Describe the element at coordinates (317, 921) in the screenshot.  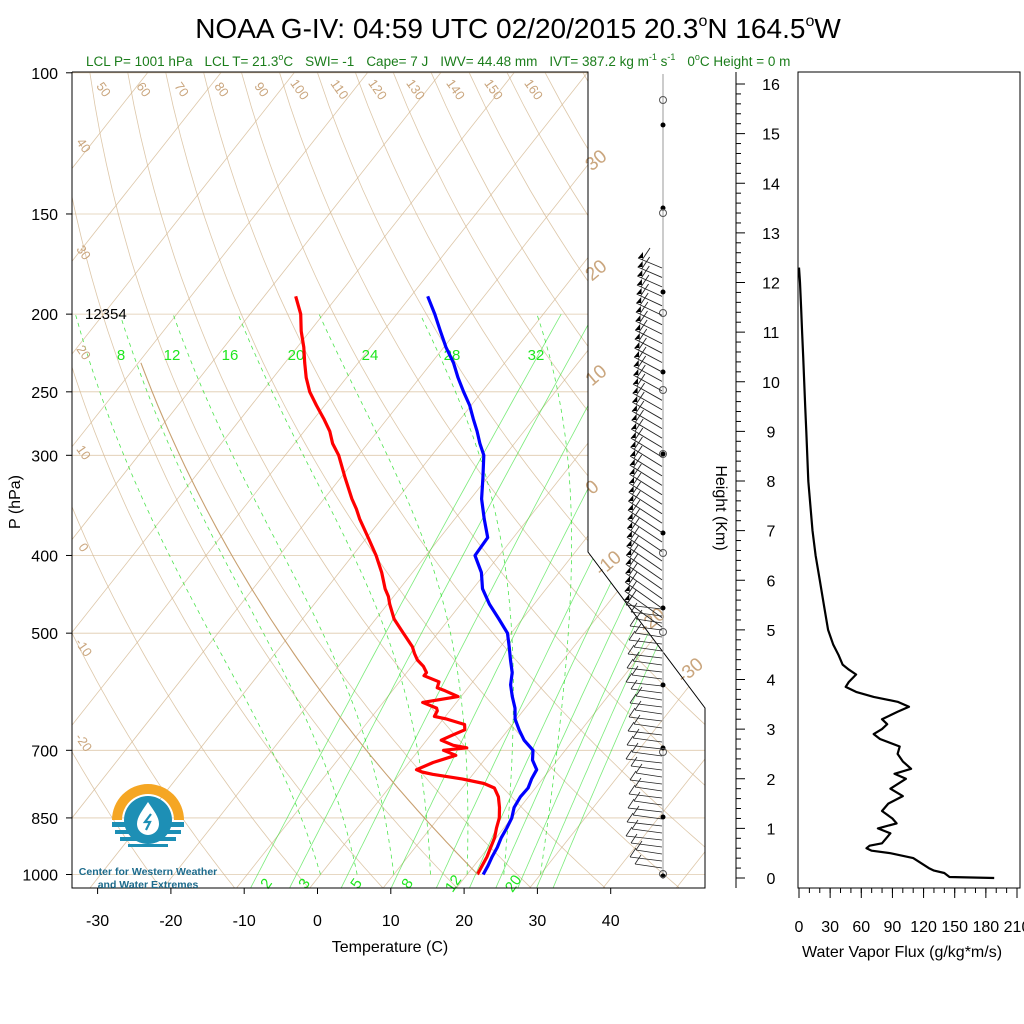
I see `temperature-tick-label: 0` at that location.